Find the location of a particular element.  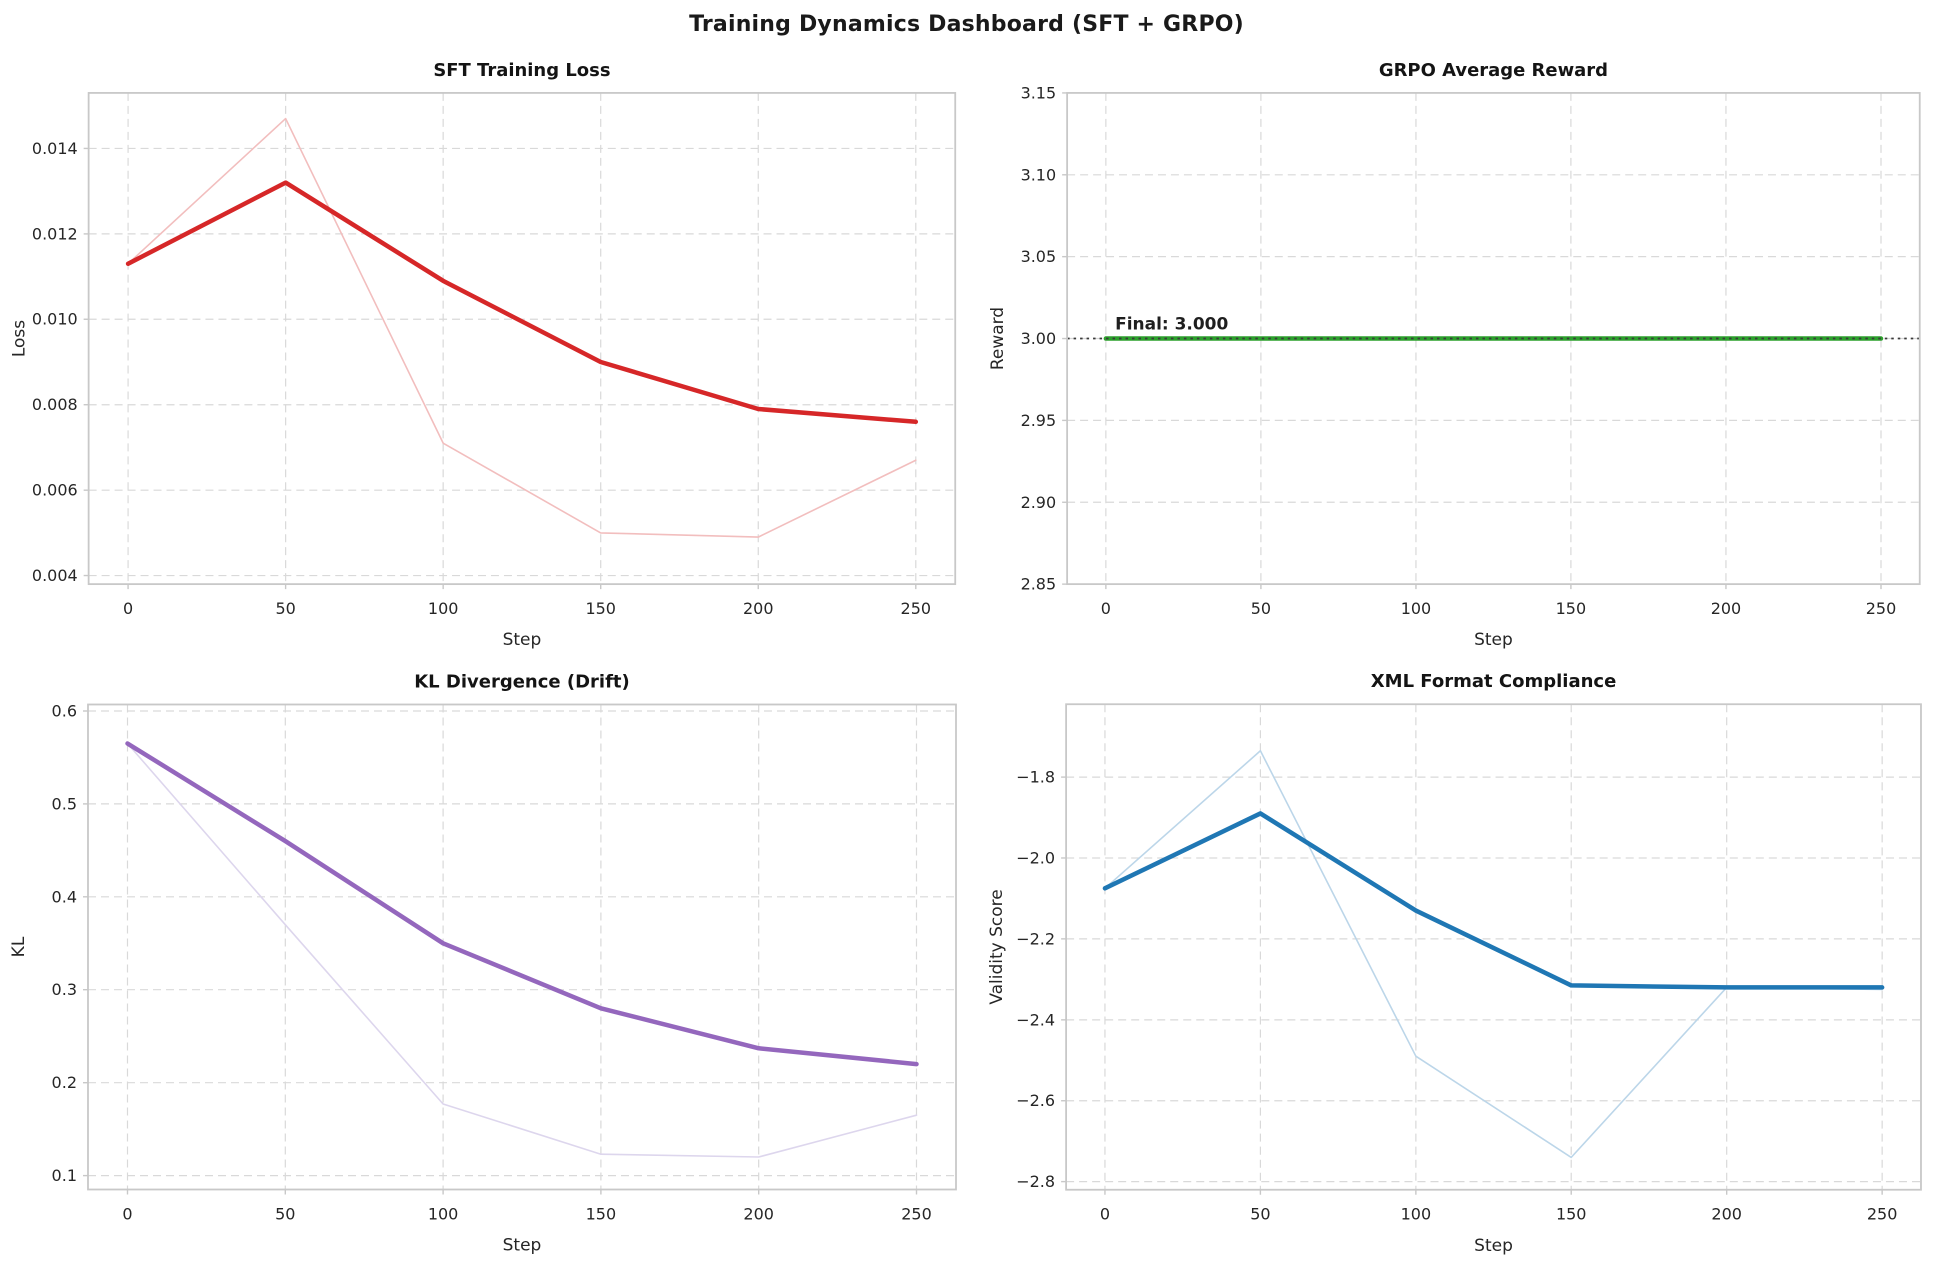

y-tick-label: −2.4 is located at coordinates (1035, 1019).